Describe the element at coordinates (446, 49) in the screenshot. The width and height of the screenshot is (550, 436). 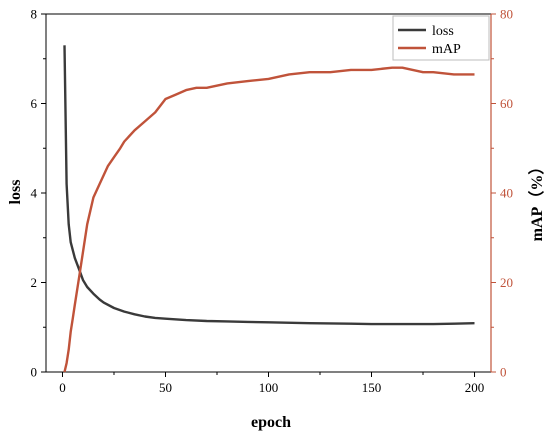
I see `legend-label-map: mAP` at that location.